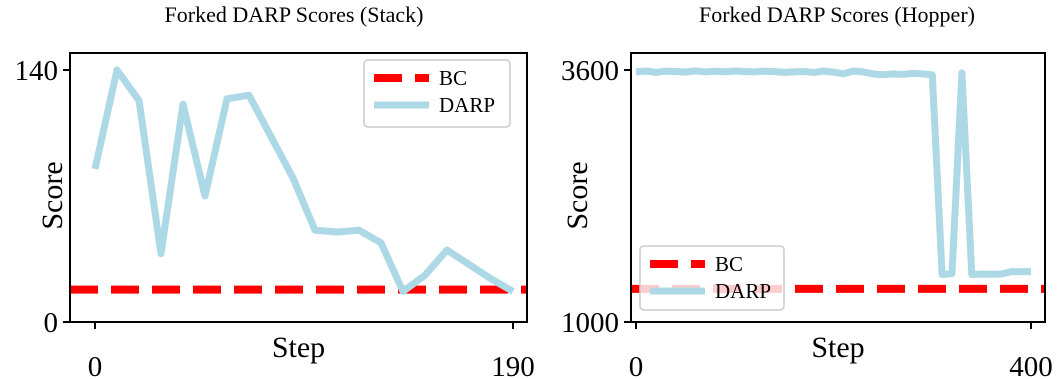  What do you see at coordinates (590, 323) in the screenshot?
I see `y-tick-label: 1000` at bounding box center [590, 323].